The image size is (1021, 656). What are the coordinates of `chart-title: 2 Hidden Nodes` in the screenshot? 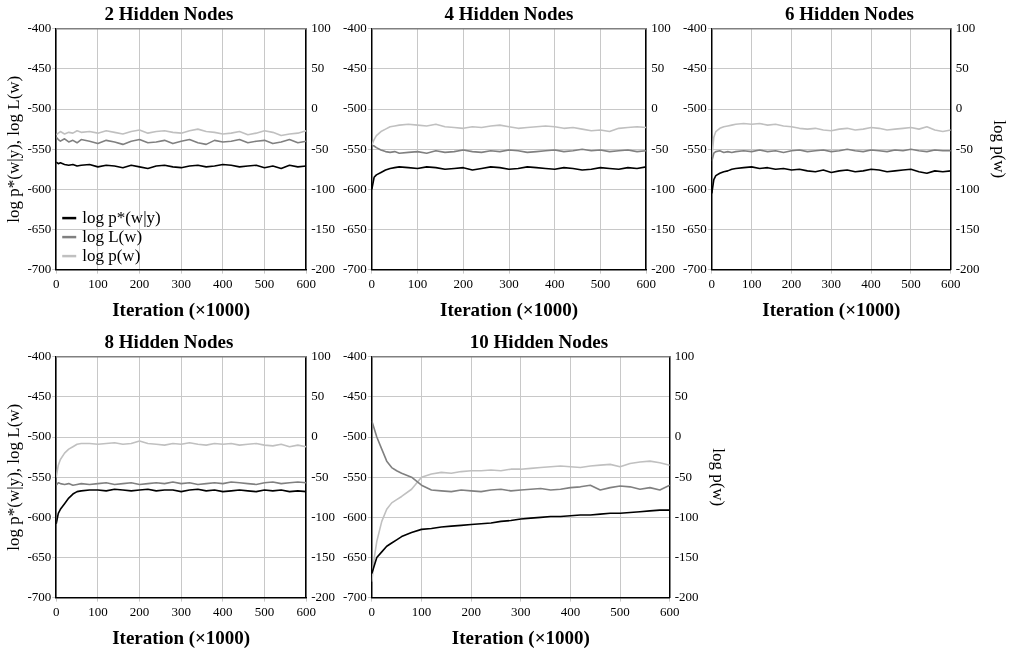 It's located at (169, 14).